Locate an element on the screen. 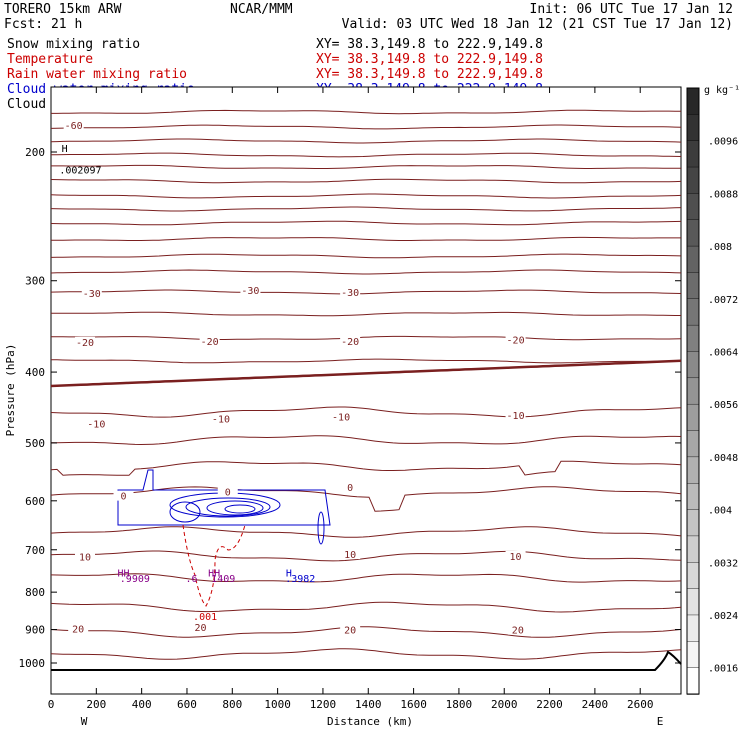  rain-label: .001 is located at coordinates (205, 617).